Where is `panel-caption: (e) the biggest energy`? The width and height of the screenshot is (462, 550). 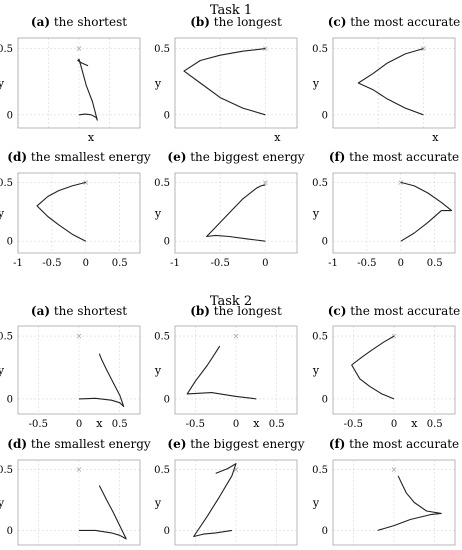 panel-caption: (e) the biggest energy is located at coordinates (236, 444).